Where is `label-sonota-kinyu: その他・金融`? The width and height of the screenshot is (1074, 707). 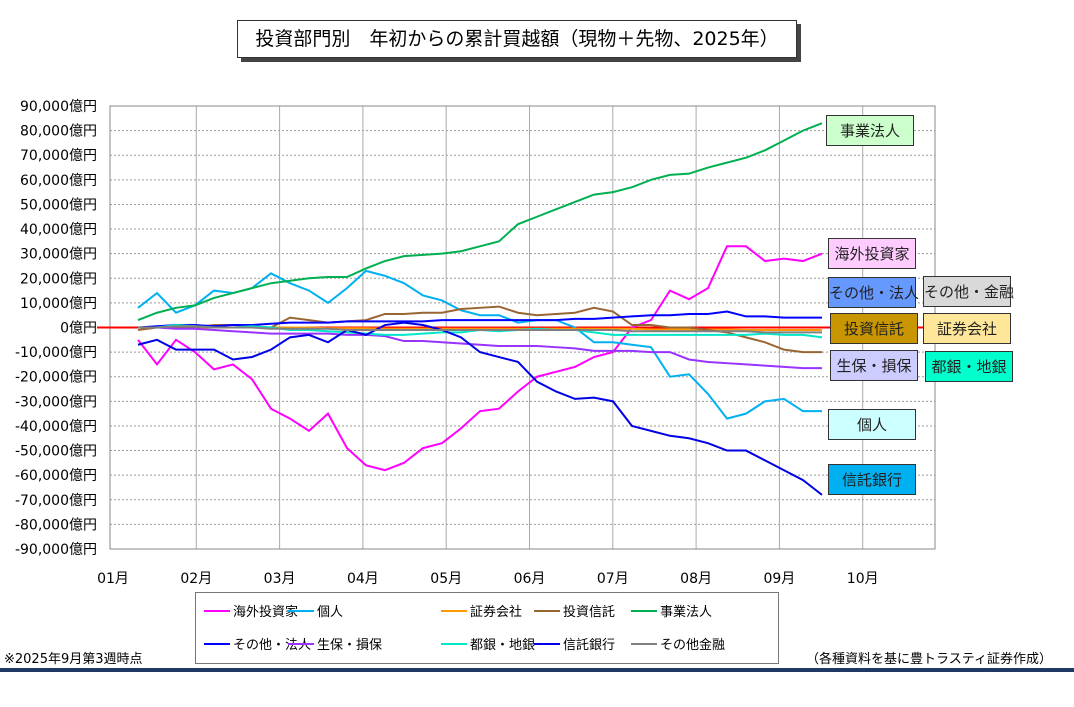 label-sonota-kinyu: その他・金融 is located at coordinates (968, 291).